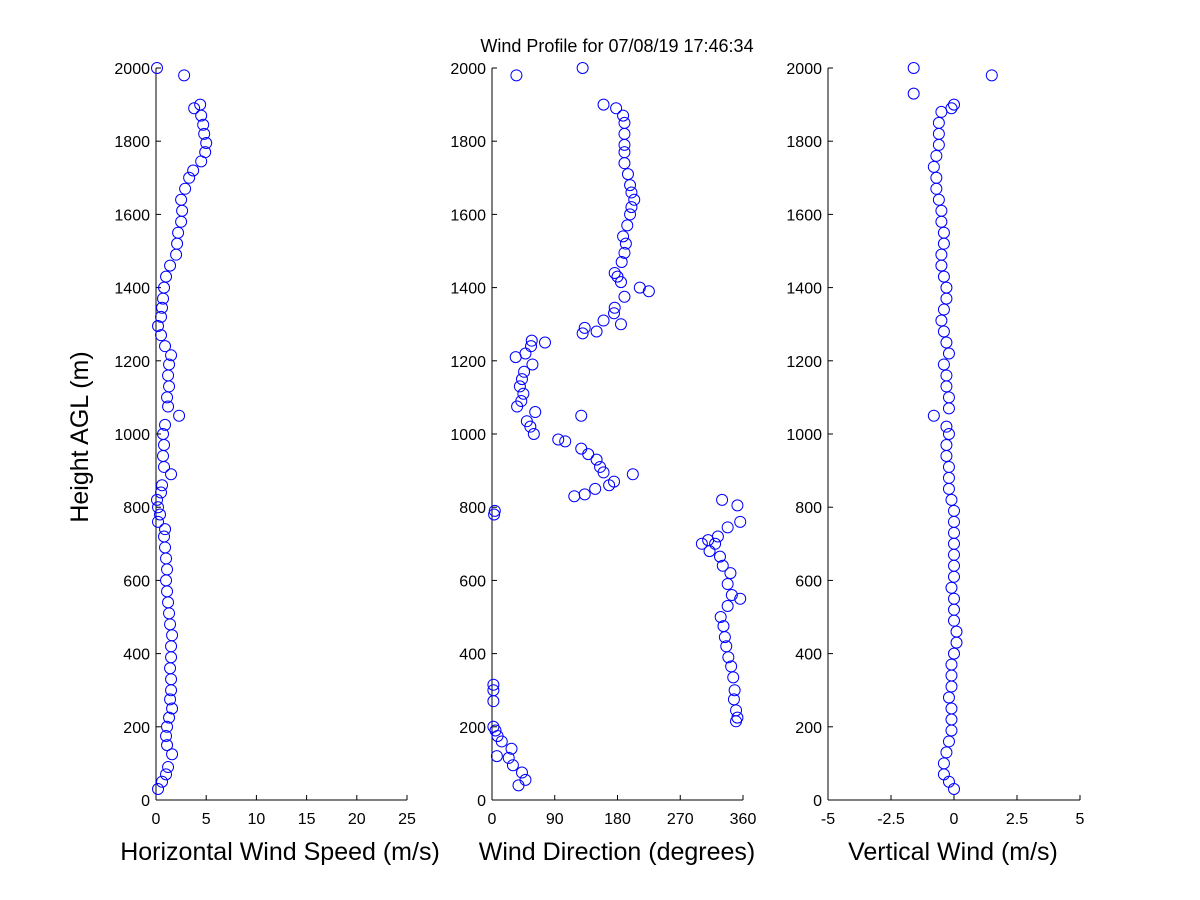  What do you see at coordinates (472, 728) in the screenshot?
I see `y-tick-label: 200` at bounding box center [472, 728].